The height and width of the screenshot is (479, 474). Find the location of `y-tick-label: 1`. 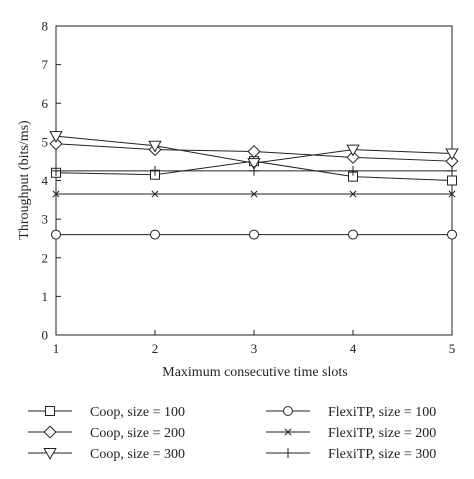

y-tick-label: 1 is located at coordinates (45, 296).